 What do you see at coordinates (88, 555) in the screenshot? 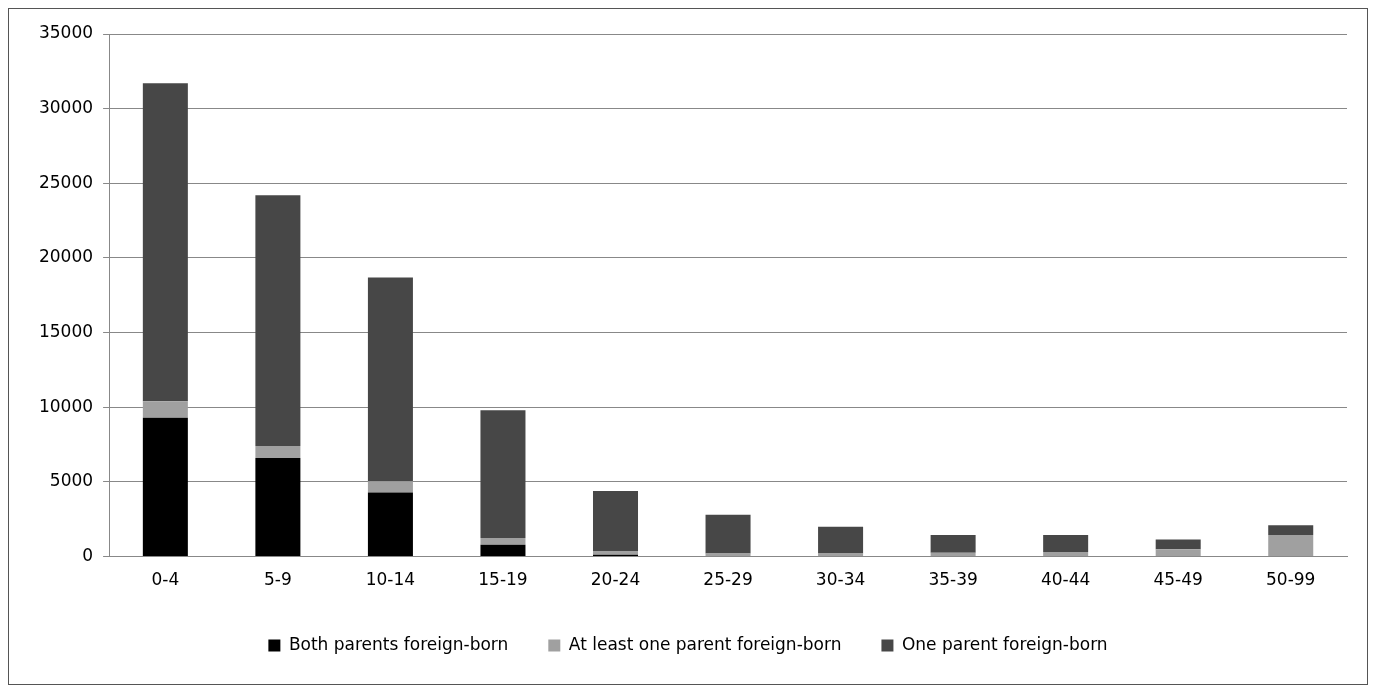
I see `y-tick-label: 0` at bounding box center [88, 555].